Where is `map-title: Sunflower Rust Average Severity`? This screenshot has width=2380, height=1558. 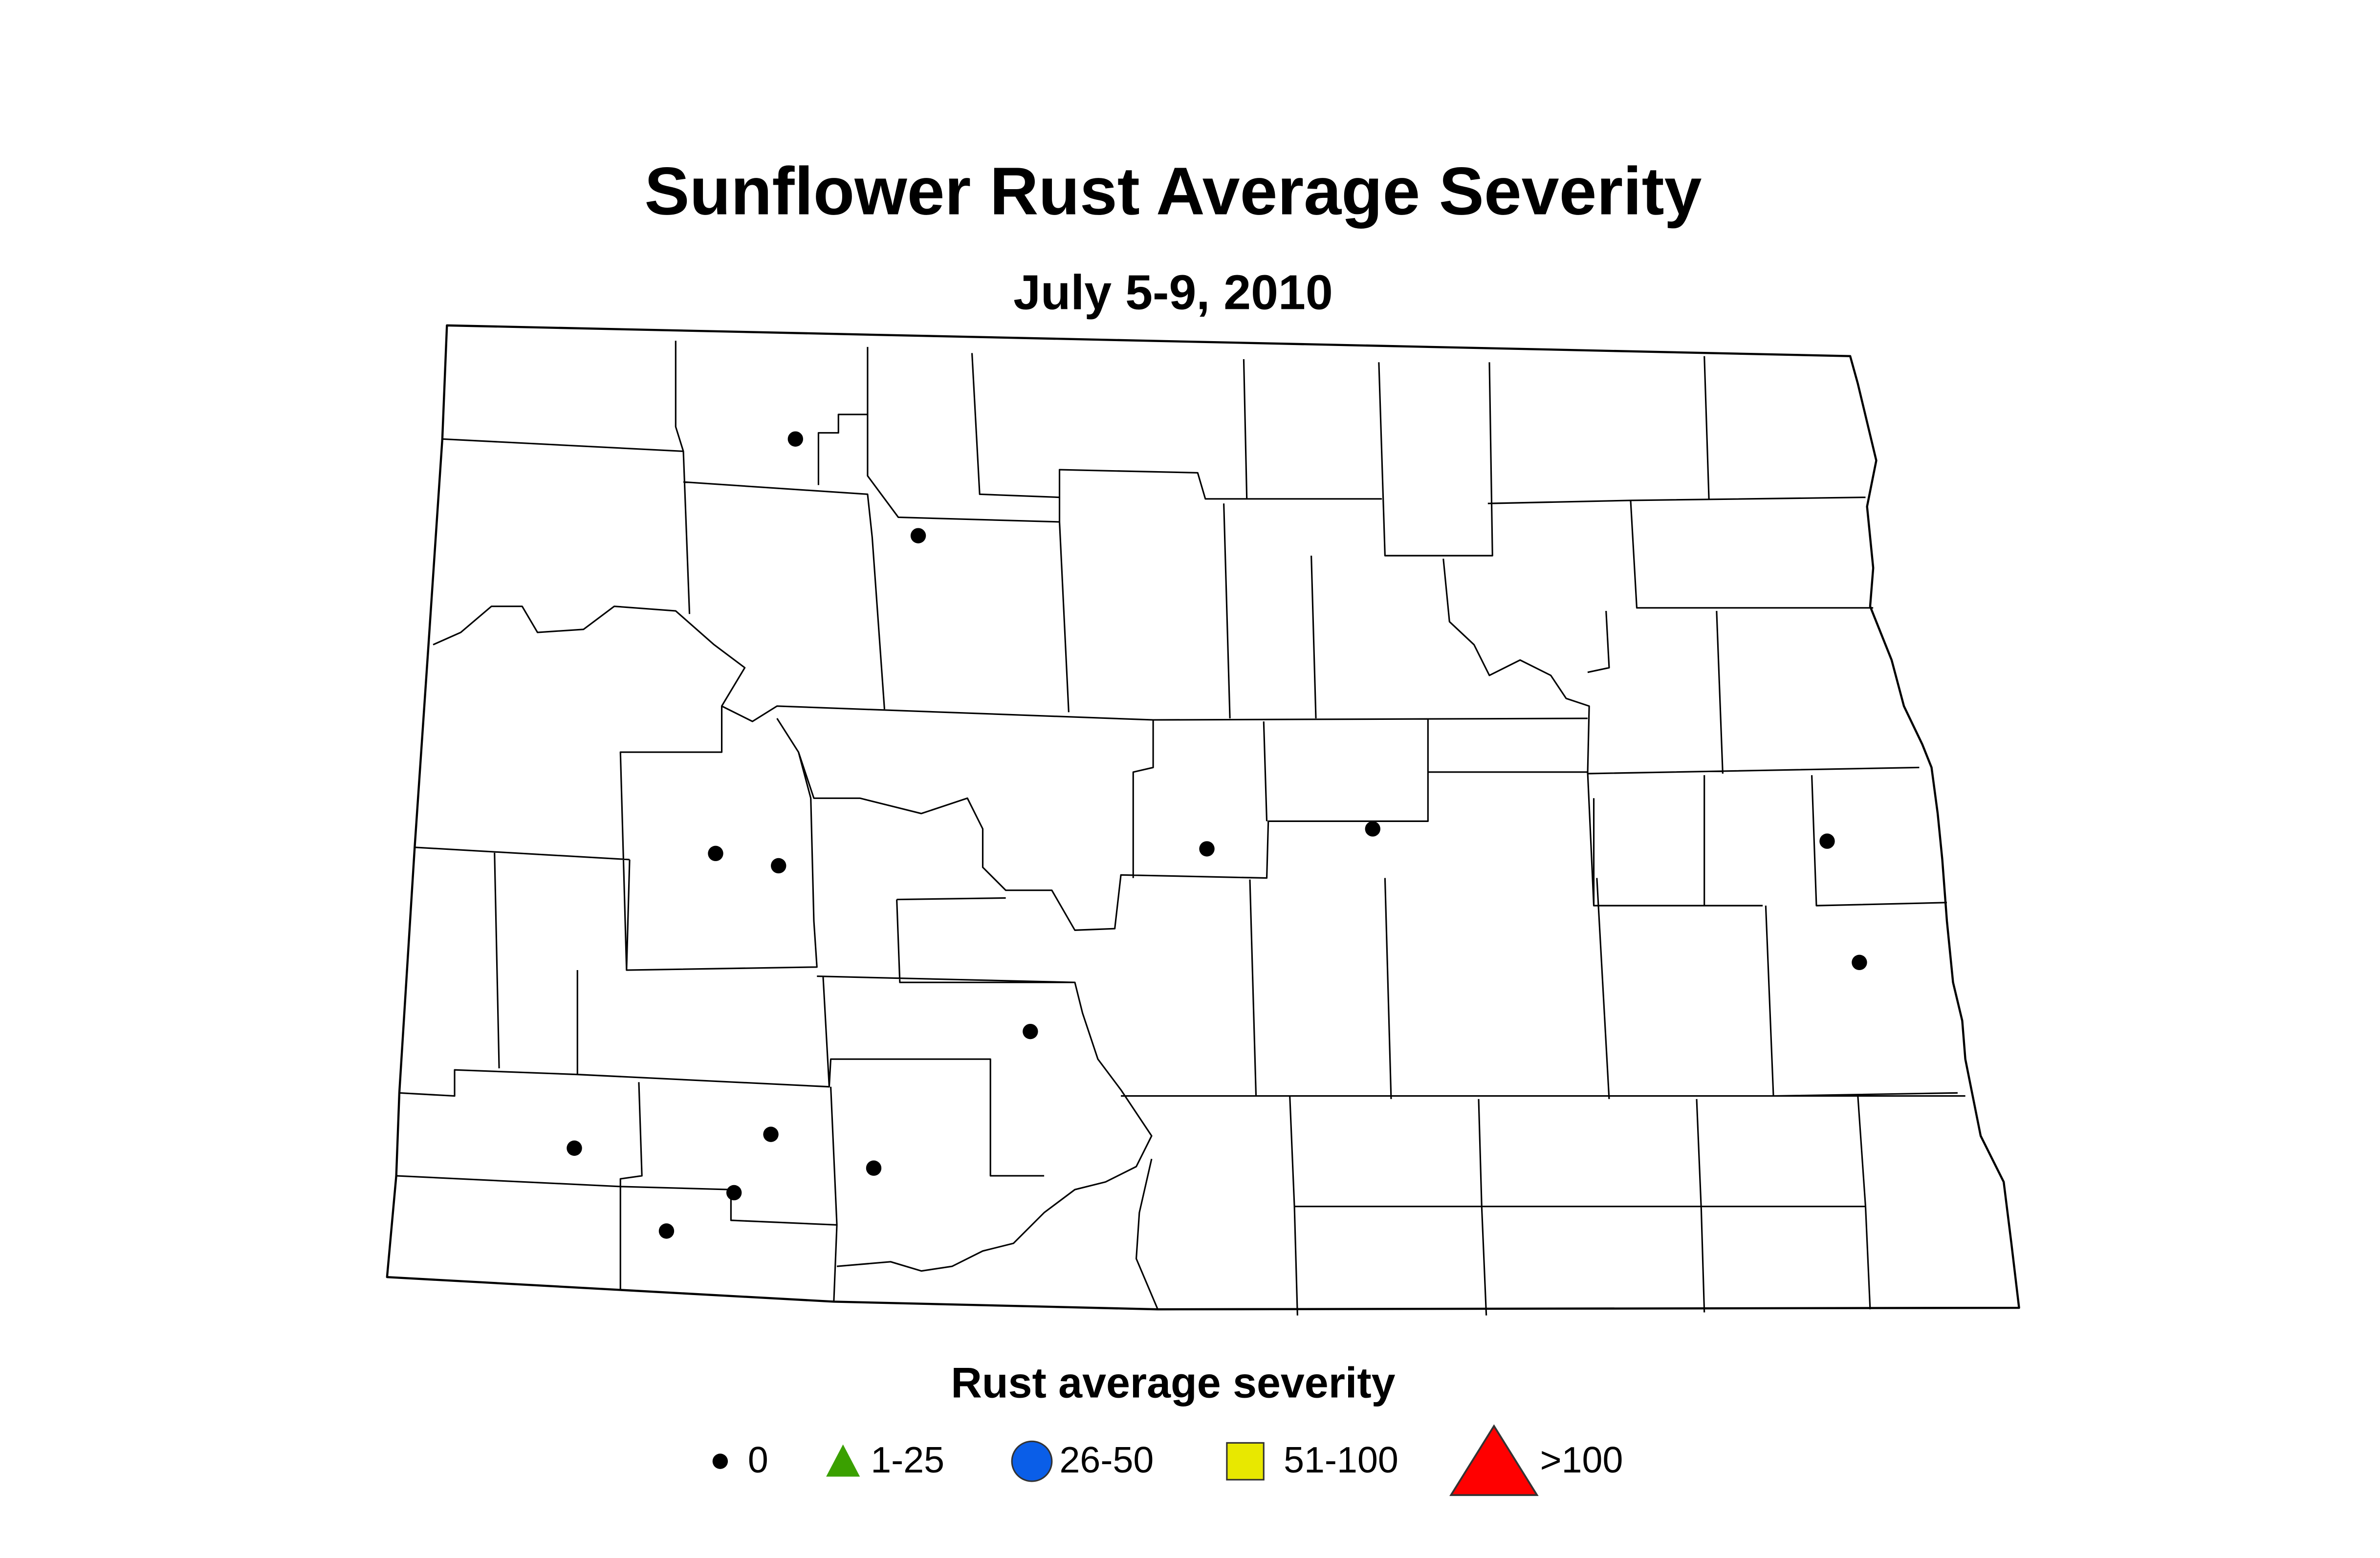 map-title: Sunflower Rust Average Severity is located at coordinates (1173, 191).